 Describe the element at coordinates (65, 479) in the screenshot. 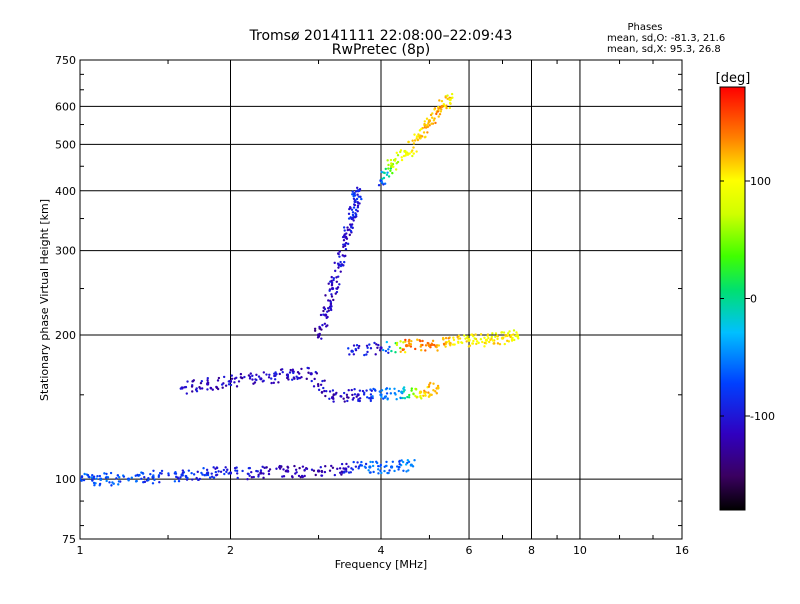

I see `y-tick-label: 100` at that location.